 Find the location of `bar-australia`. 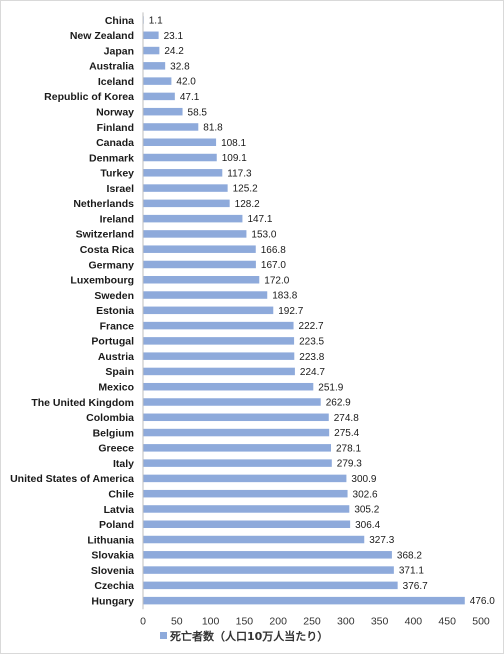

bar-australia is located at coordinates (154, 66).